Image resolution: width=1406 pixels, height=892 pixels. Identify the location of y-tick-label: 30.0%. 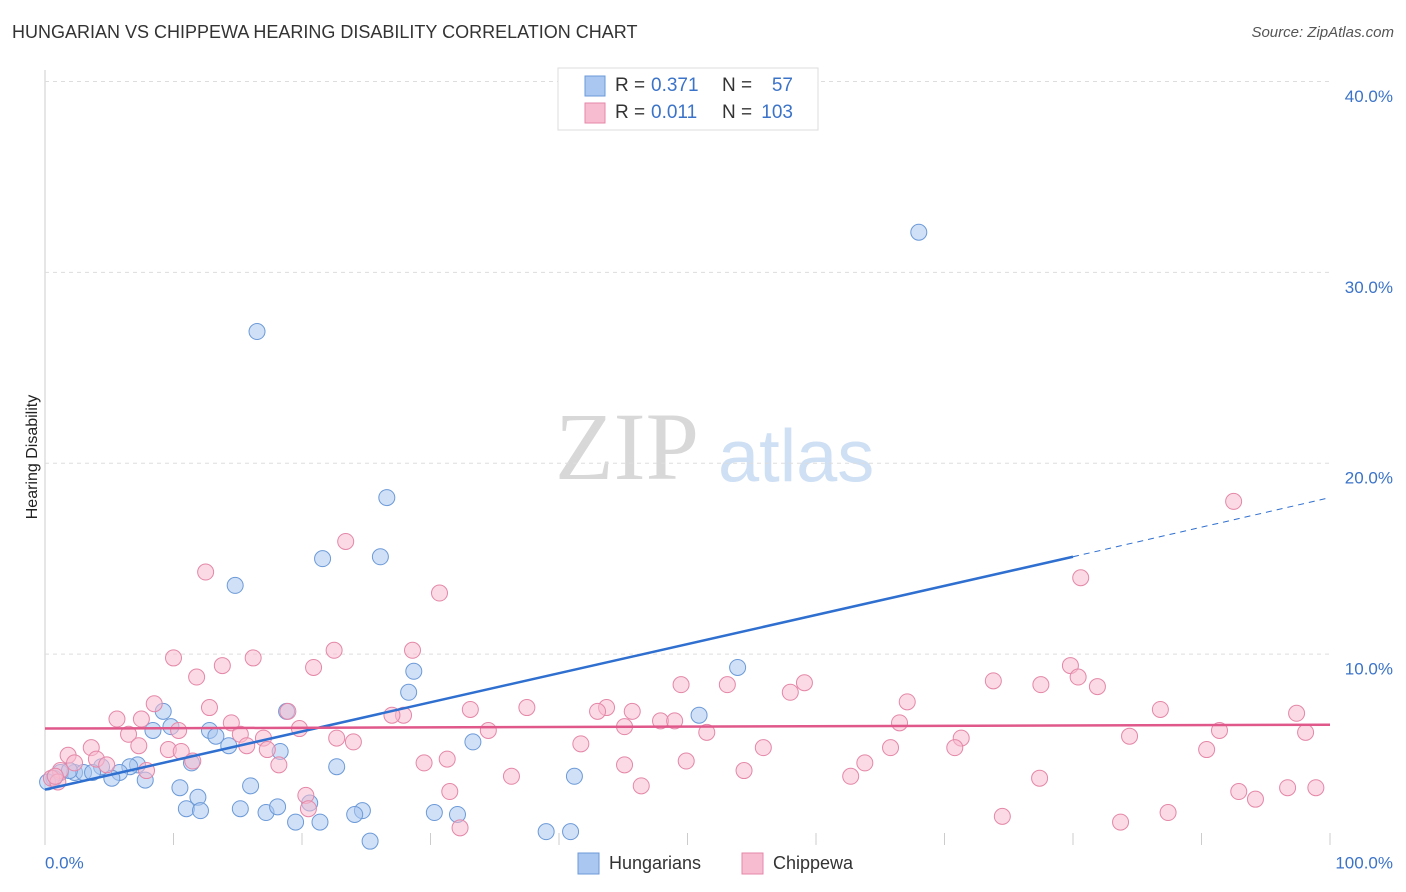
(1369, 287).